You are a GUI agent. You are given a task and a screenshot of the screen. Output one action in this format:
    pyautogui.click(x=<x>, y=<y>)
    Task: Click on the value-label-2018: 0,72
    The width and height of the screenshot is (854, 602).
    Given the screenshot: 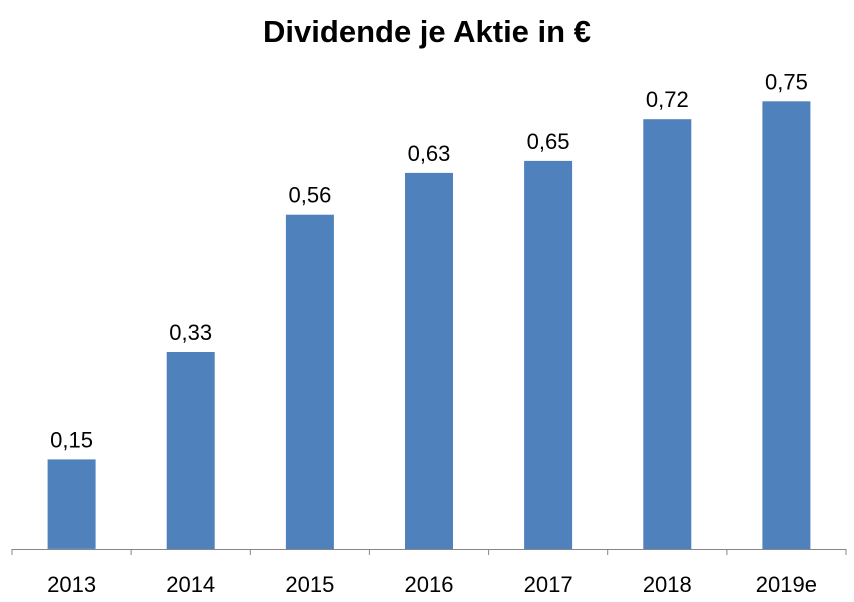 What is the action you would take?
    pyautogui.click(x=667, y=99)
    